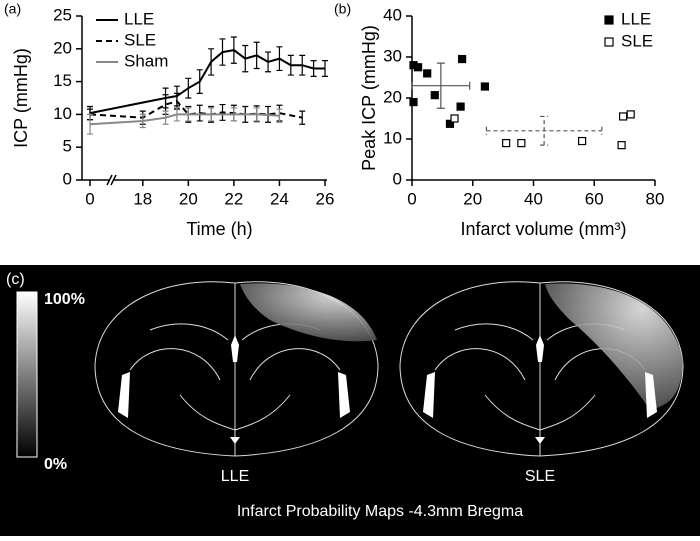 This screenshot has width=700, height=541. Describe the element at coordinates (62, 80) in the screenshot. I see `y-tick-label: 15` at that location.